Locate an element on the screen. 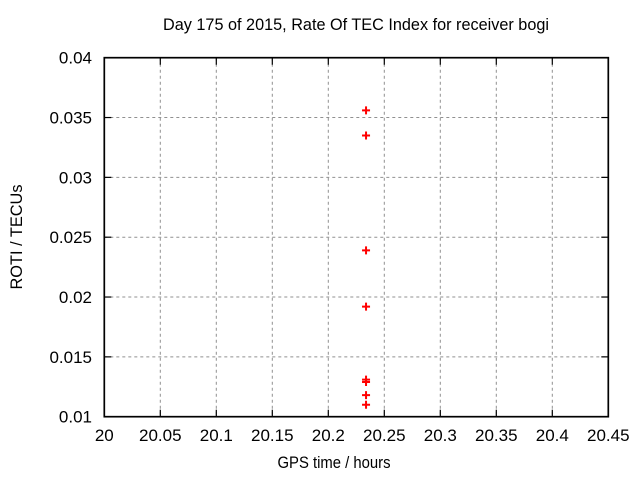  y-tick-label: 0.04 is located at coordinates (75, 58).